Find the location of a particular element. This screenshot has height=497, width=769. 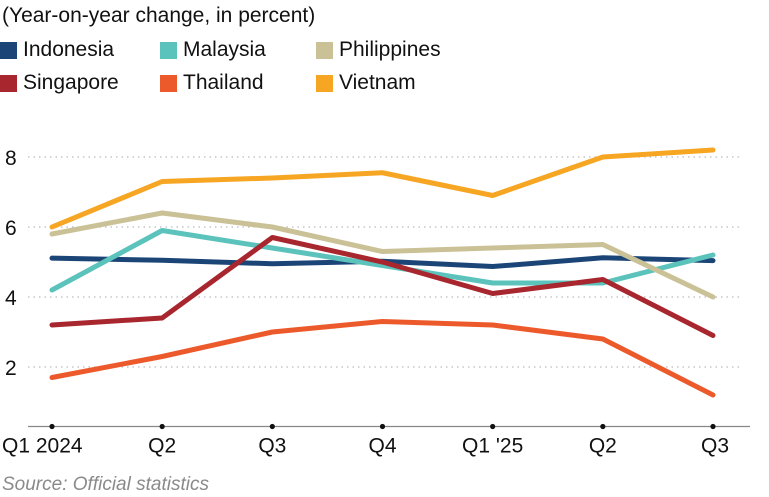

legend-label: Indonesia is located at coordinates (69, 49).